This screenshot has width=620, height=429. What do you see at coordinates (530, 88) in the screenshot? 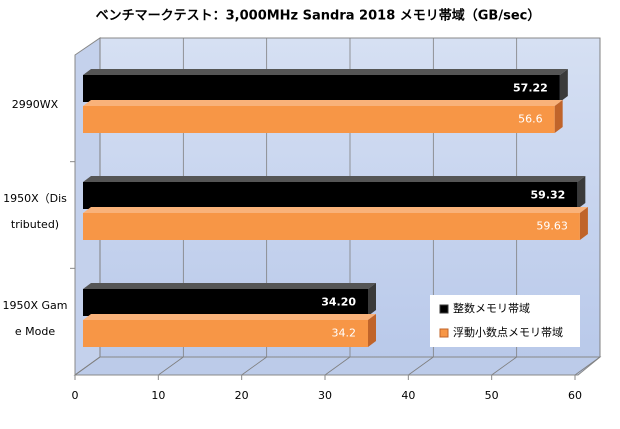
I see `value-label: 57.22` at bounding box center [530, 88].